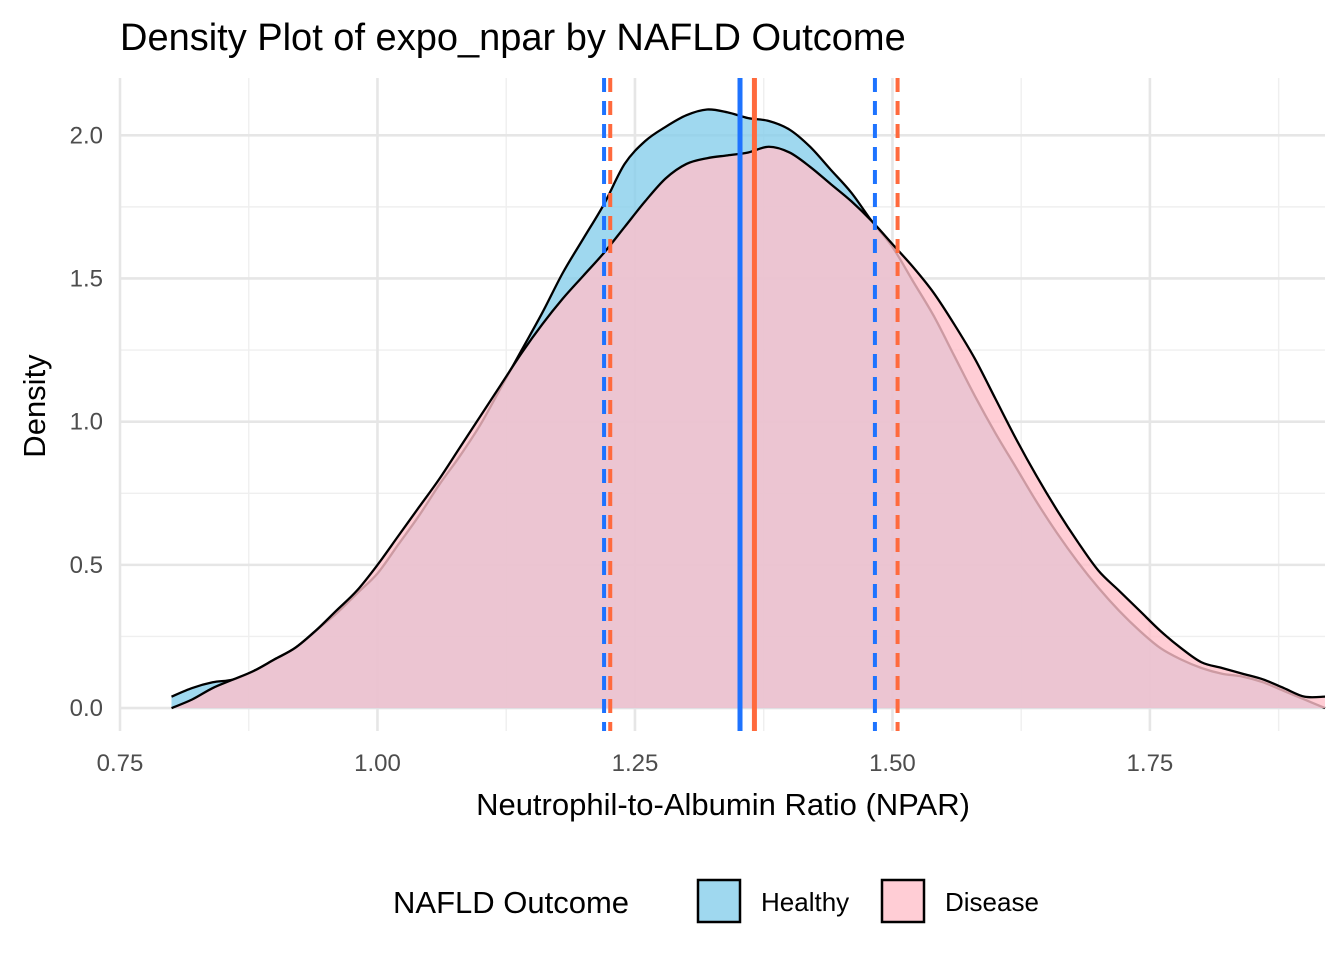  Describe the element at coordinates (86, 708) in the screenshot. I see `y-tick-label: 0.0` at that location.